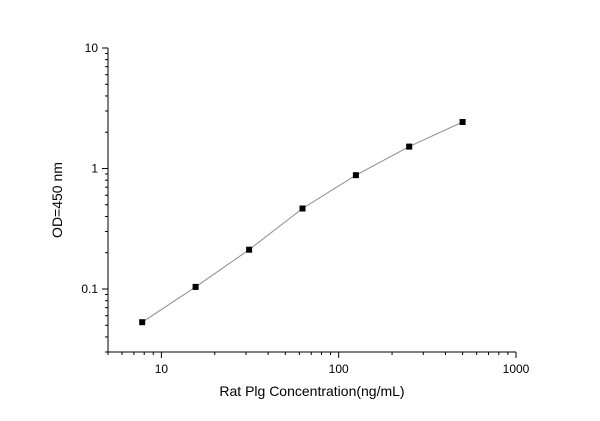 The image size is (600, 421). Describe the element at coordinates (516, 369) in the screenshot. I see `x-tick-label: 1000` at that location.